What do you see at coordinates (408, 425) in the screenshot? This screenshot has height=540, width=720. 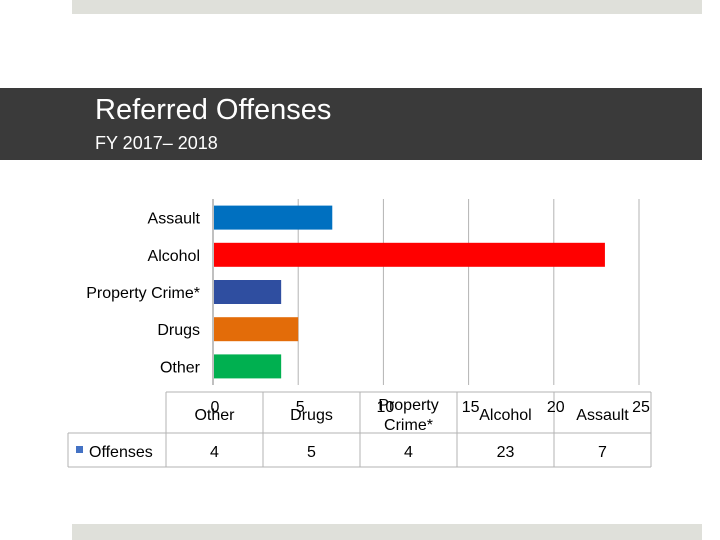 I see `table-header-cell: Crime*` at bounding box center [408, 425].